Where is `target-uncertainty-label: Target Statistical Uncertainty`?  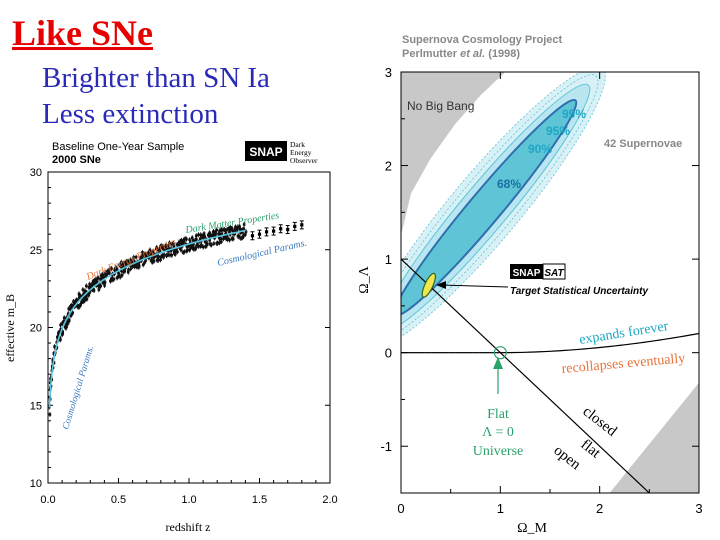
target-uncertainty-label: Target Statistical Uncertainty is located at coordinates (579, 291).